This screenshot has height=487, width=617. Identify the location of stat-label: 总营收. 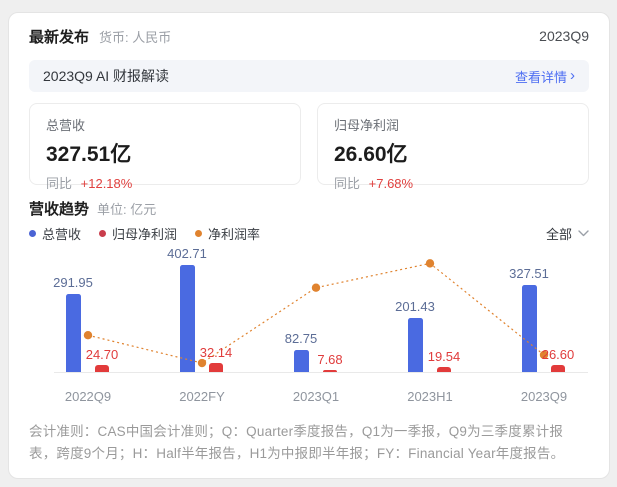
(66, 125).